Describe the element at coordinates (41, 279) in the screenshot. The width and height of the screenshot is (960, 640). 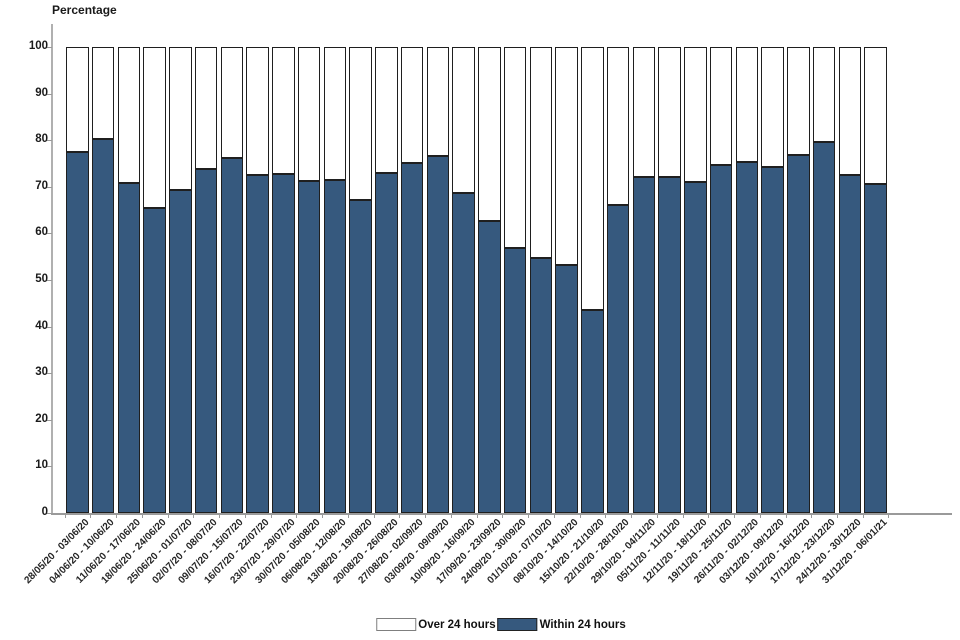
I see `y-tick-label: 50` at that location.